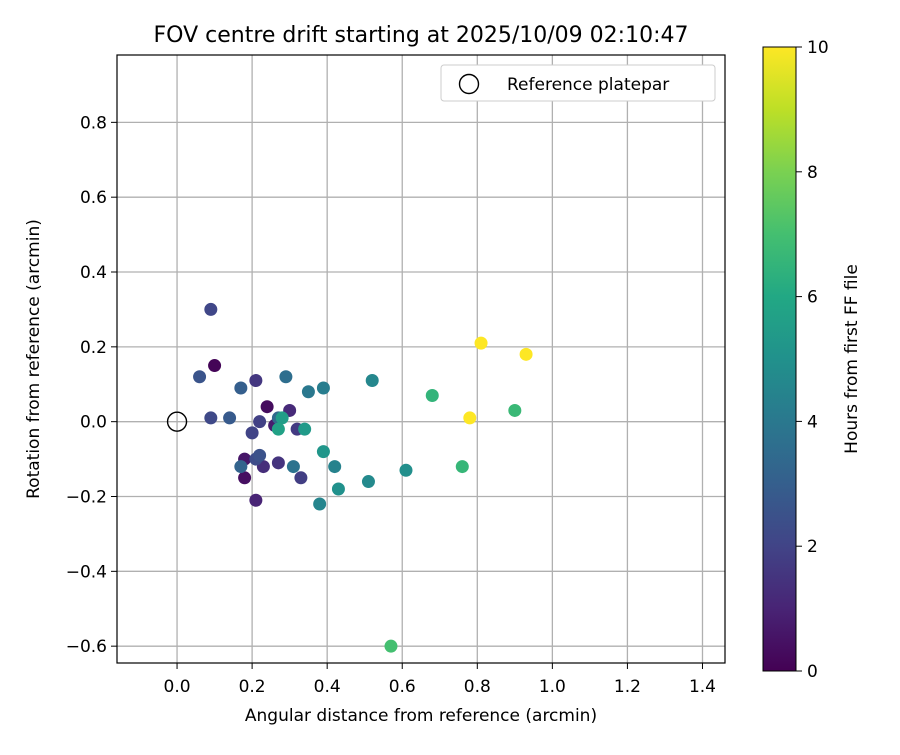  I want to click on colorbar-ticks: 0 2 4 6 8 10, so click(812, 360).